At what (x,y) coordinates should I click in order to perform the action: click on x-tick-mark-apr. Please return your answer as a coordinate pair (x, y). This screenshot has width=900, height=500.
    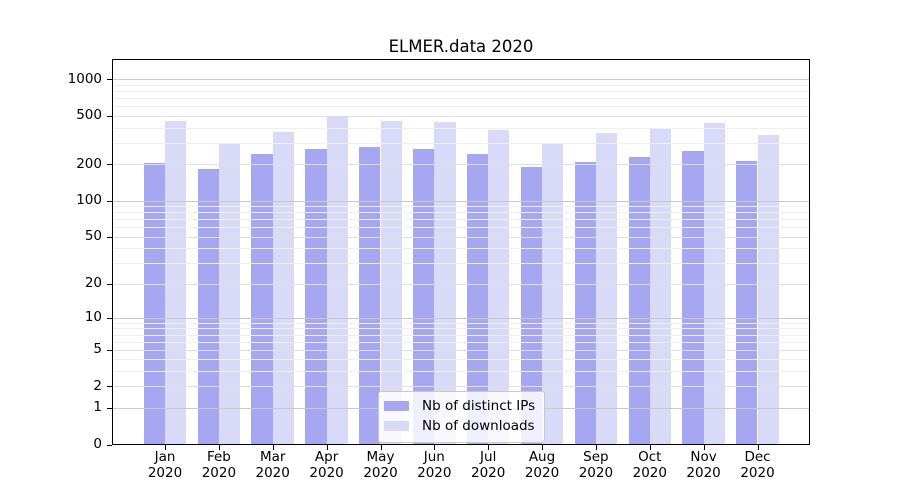
    Looking at the image, I should click on (327, 447).